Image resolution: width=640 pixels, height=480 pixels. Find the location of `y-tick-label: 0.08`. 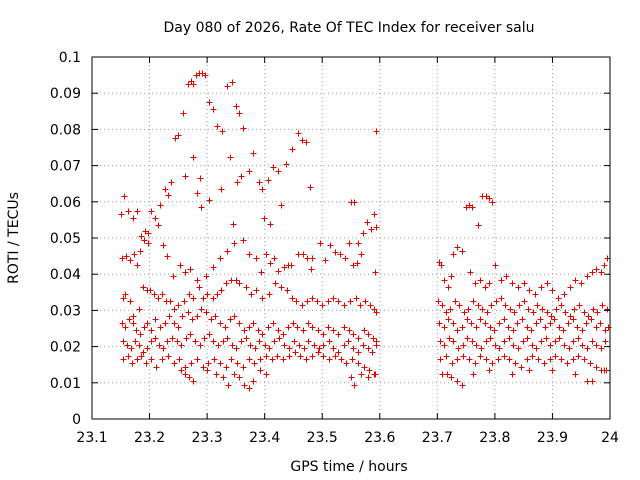

y-tick-label: 0.08 is located at coordinates (65, 130).